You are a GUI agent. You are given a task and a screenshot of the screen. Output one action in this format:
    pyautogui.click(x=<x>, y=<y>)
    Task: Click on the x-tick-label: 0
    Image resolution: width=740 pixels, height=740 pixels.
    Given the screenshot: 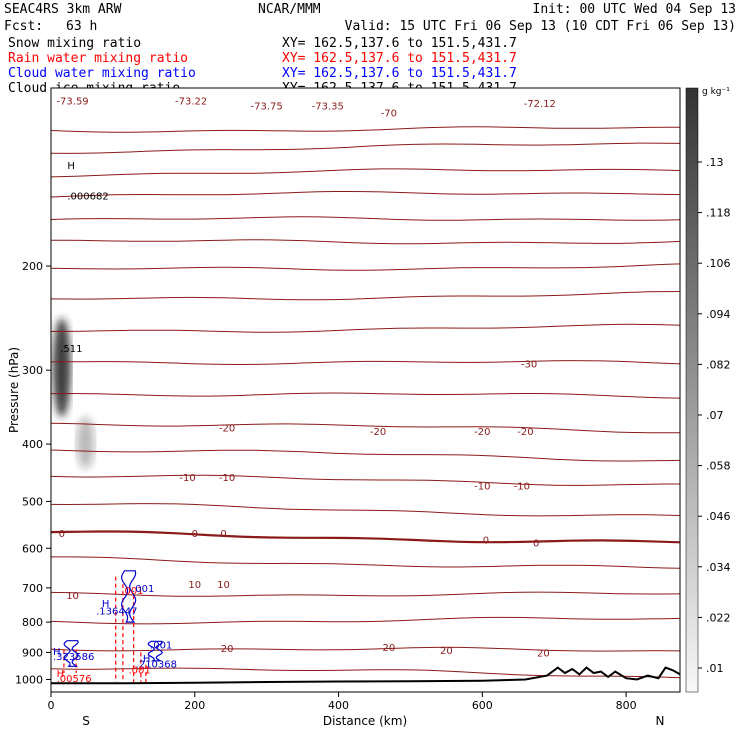 What is the action you would take?
    pyautogui.click(x=51, y=705)
    